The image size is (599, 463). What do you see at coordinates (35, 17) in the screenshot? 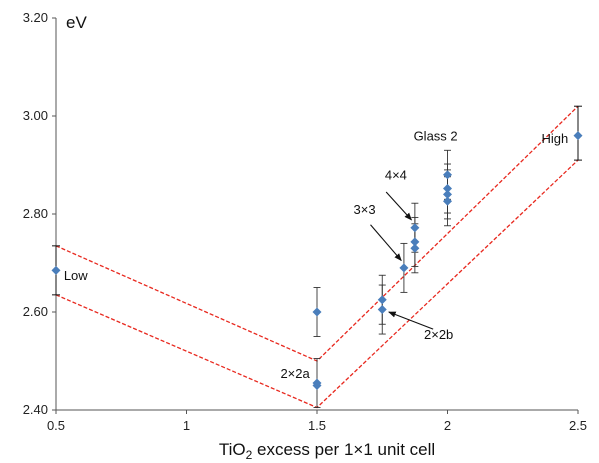
I see `y-tick-label: 3.20` at bounding box center [35, 17].